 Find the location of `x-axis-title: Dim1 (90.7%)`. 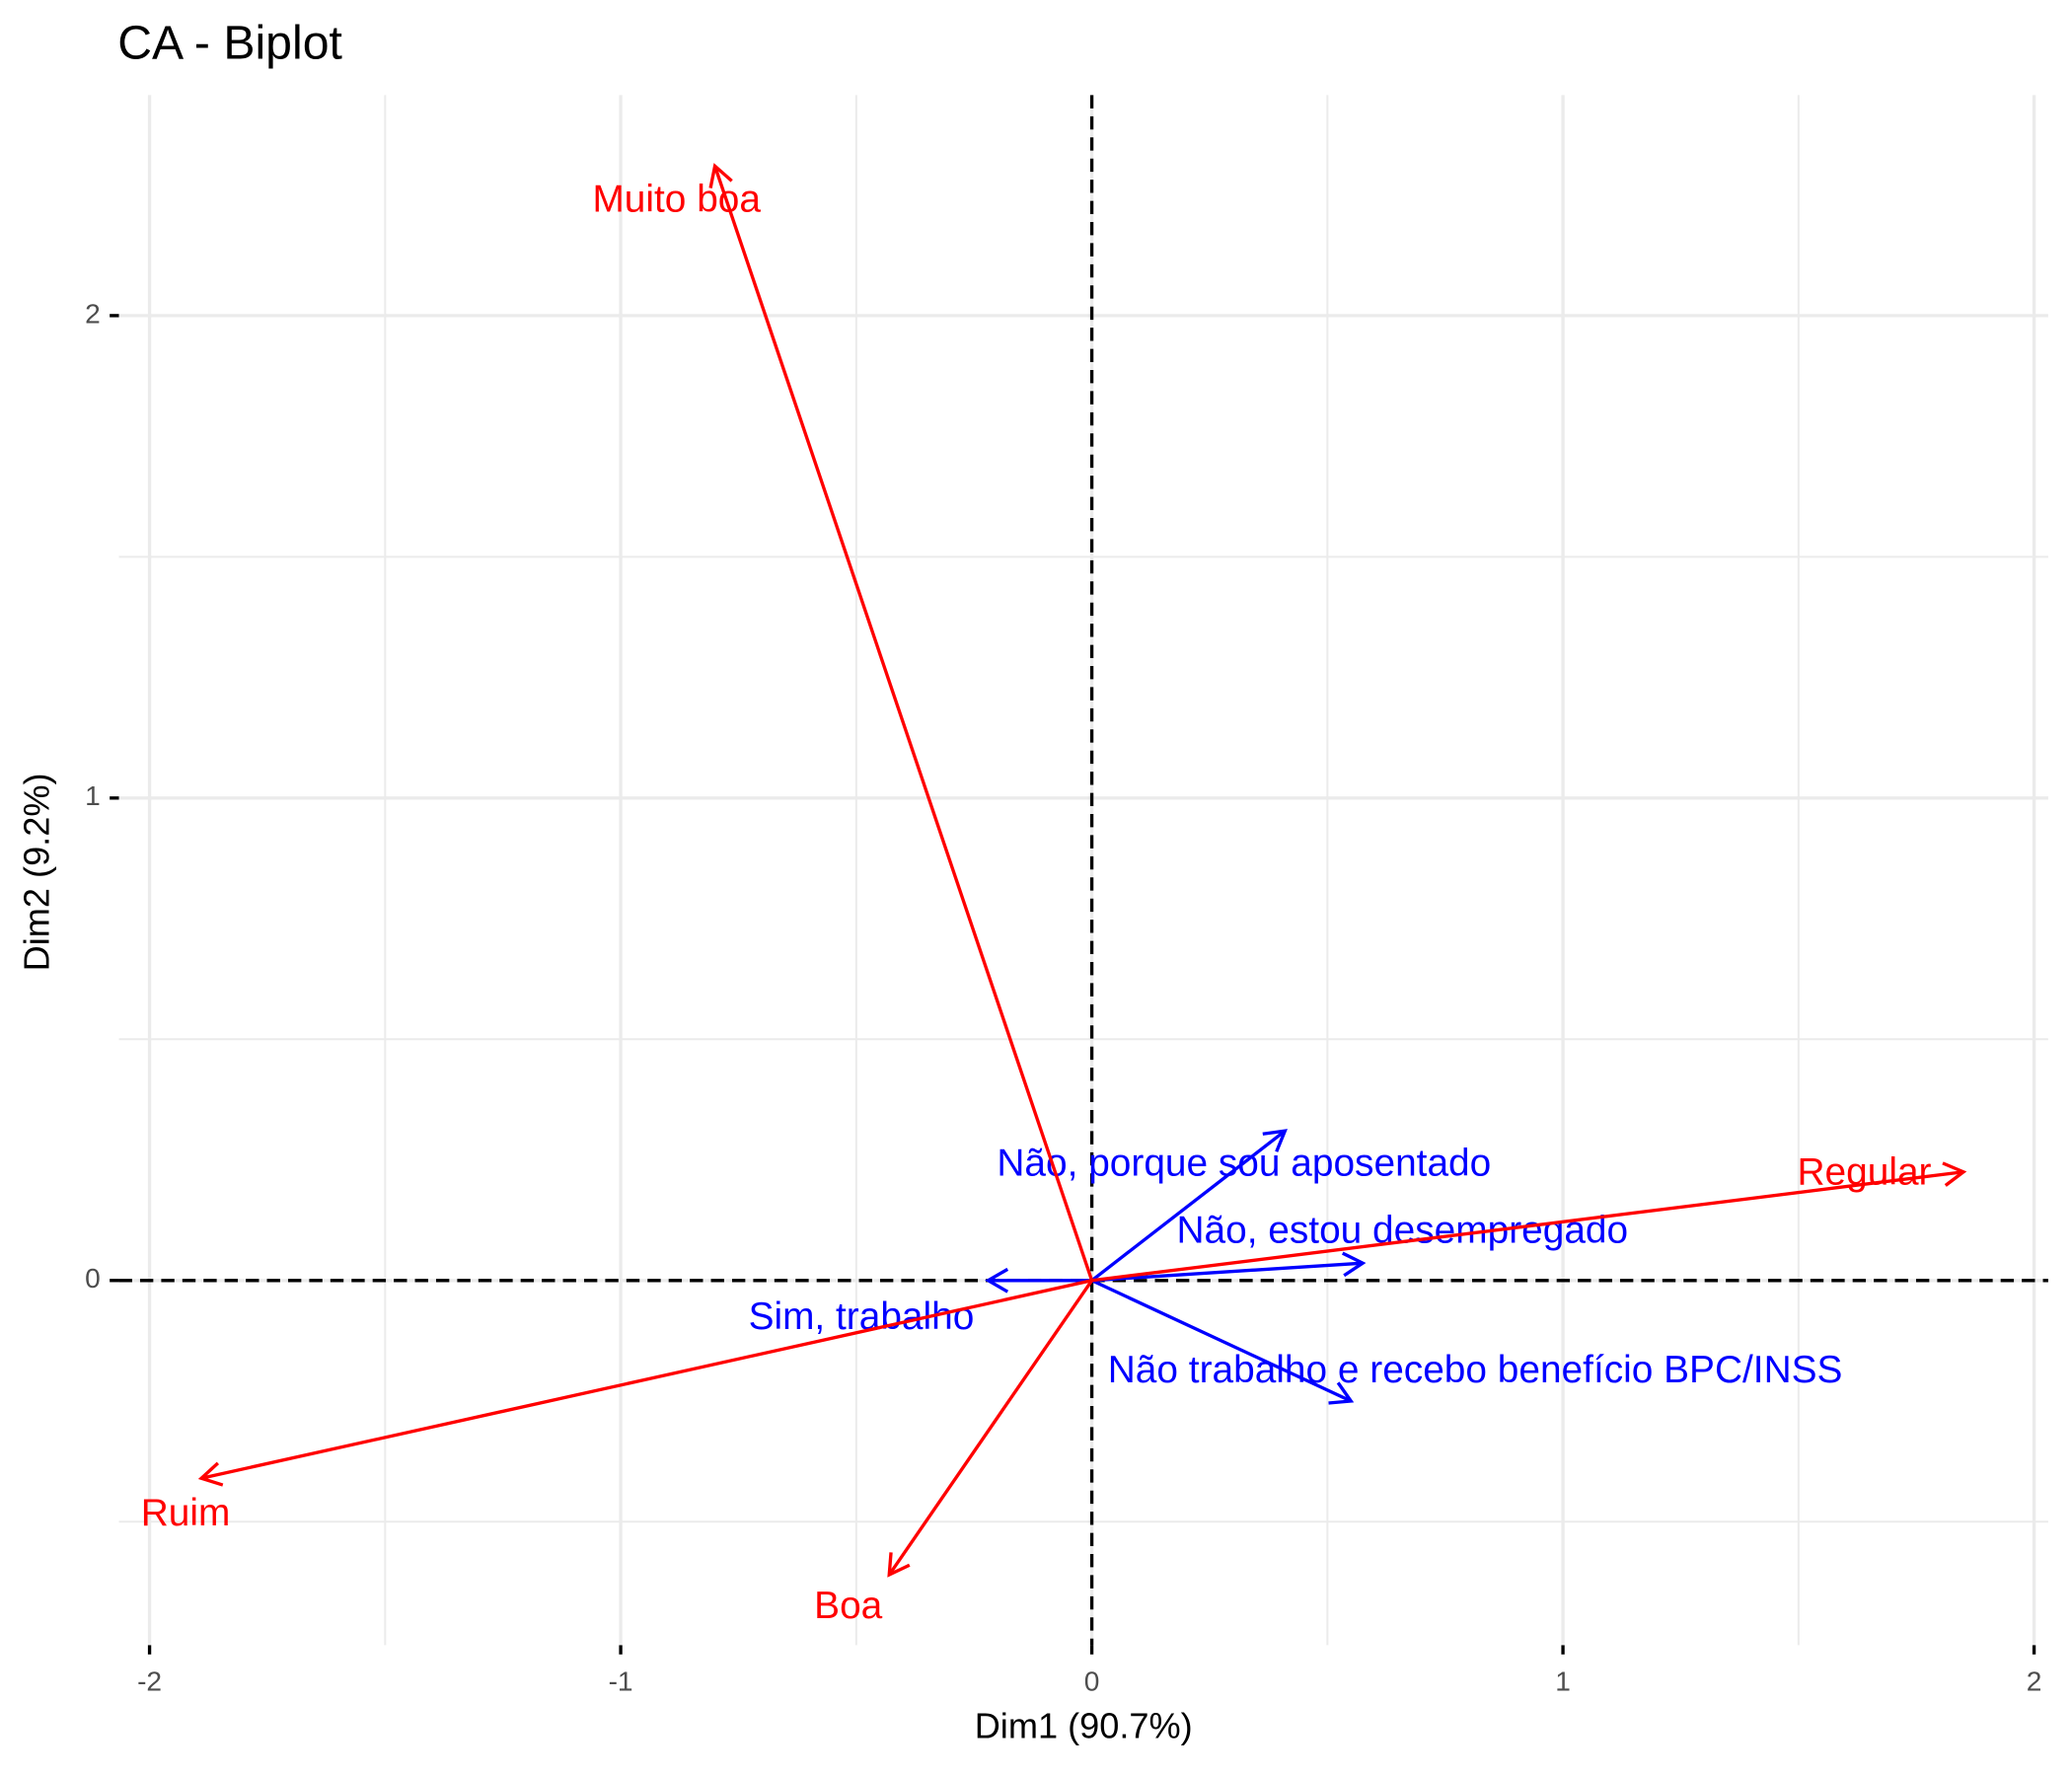

x-axis-title: Dim1 (90.7%) is located at coordinates (1084, 1725).